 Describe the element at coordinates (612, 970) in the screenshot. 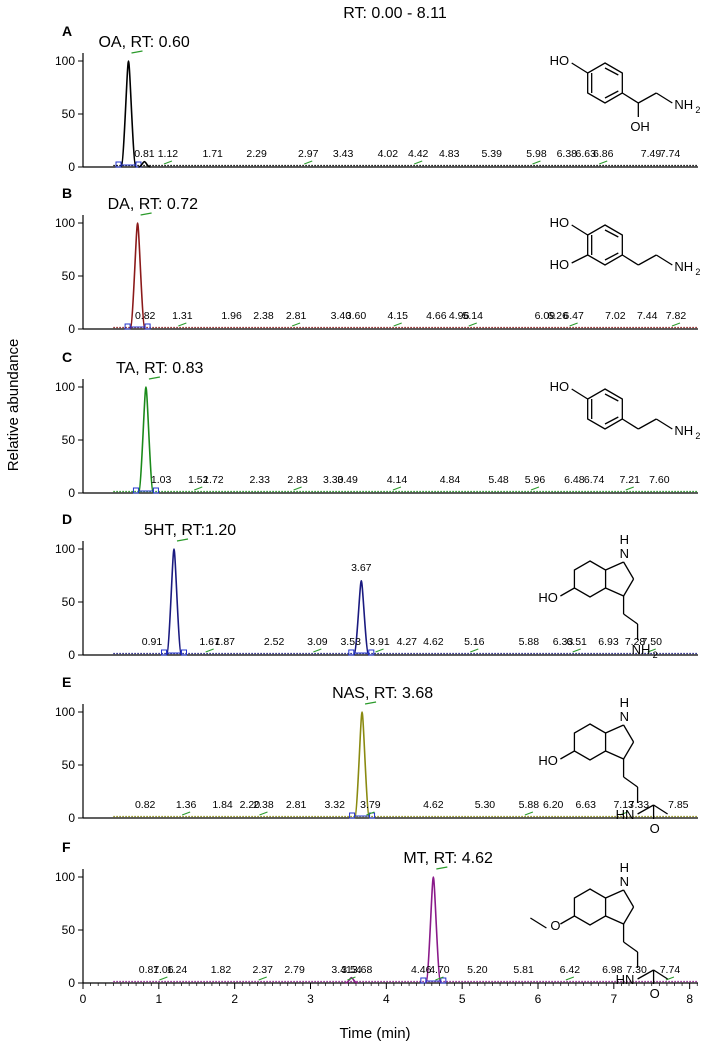

I see `peak-label: 6.98` at that location.